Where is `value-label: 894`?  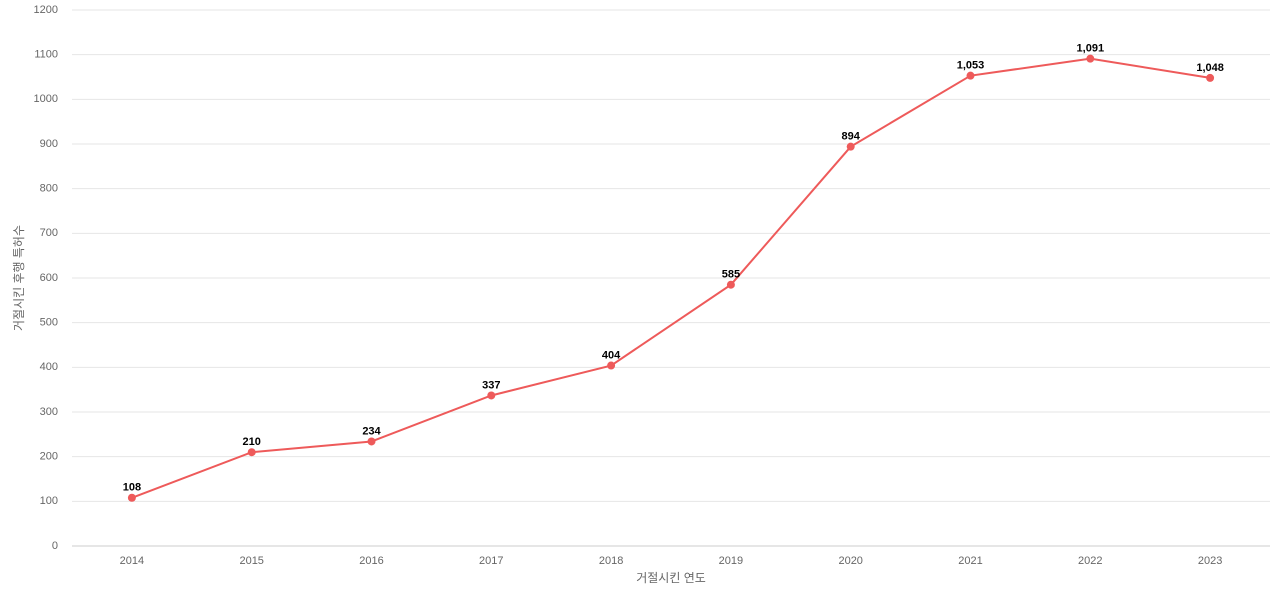
value-label: 894 is located at coordinates (851, 137).